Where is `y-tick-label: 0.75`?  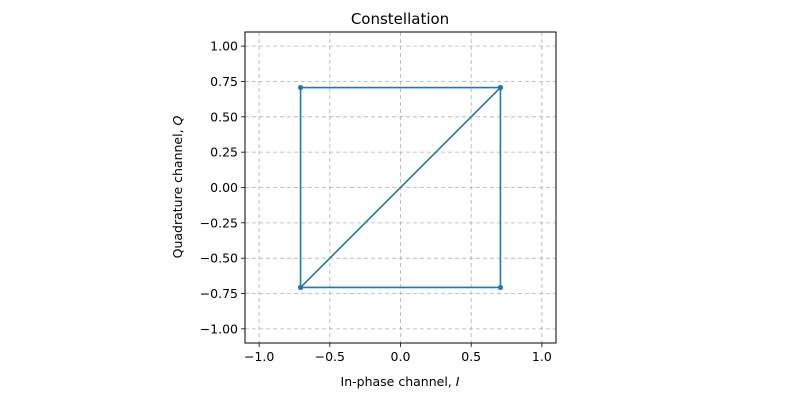 y-tick-label: 0.75 is located at coordinates (224, 81).